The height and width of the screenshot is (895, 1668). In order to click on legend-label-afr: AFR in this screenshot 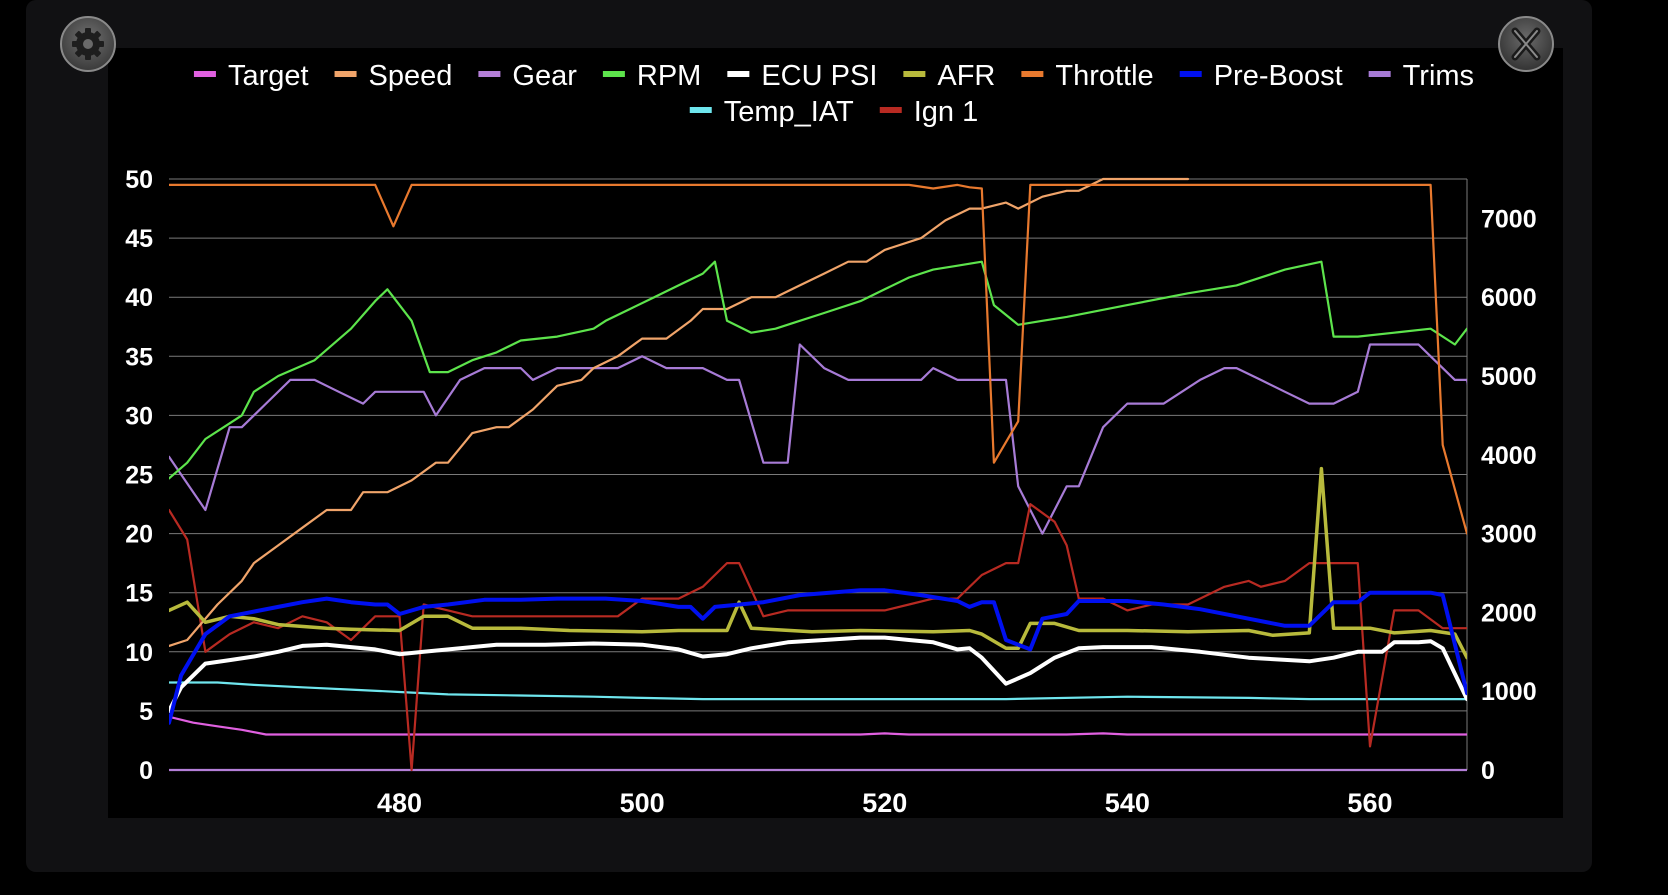, I will do `click(966, 76)`.